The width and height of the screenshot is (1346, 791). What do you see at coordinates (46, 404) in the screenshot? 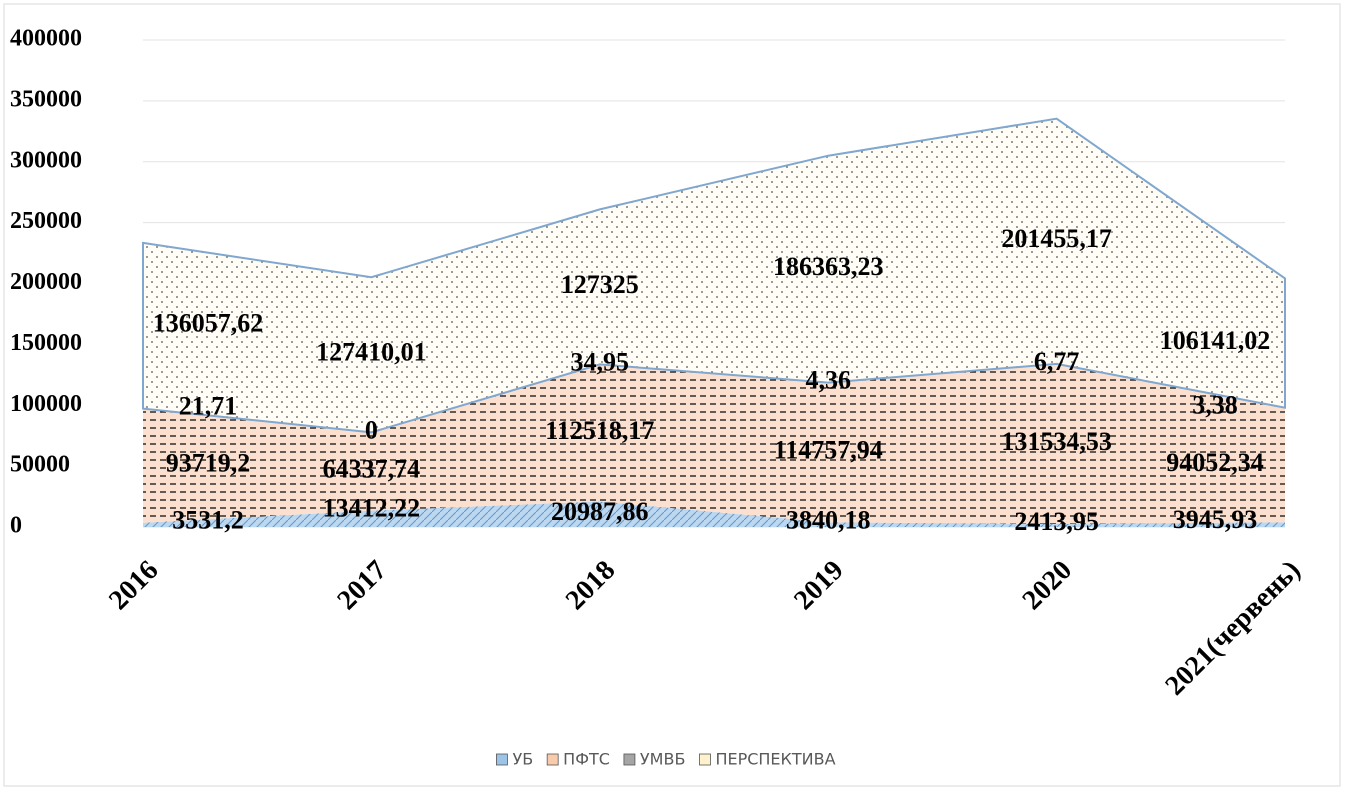
I see `y-tick-label: 100000` at bounding box center [46, 404].